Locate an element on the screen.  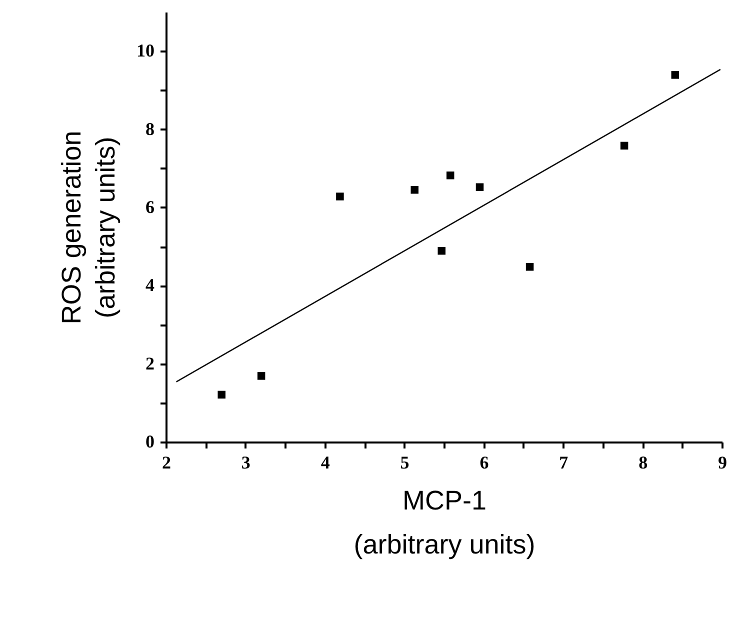
y-tick-label: 6 is located at coordinates (150, 206).